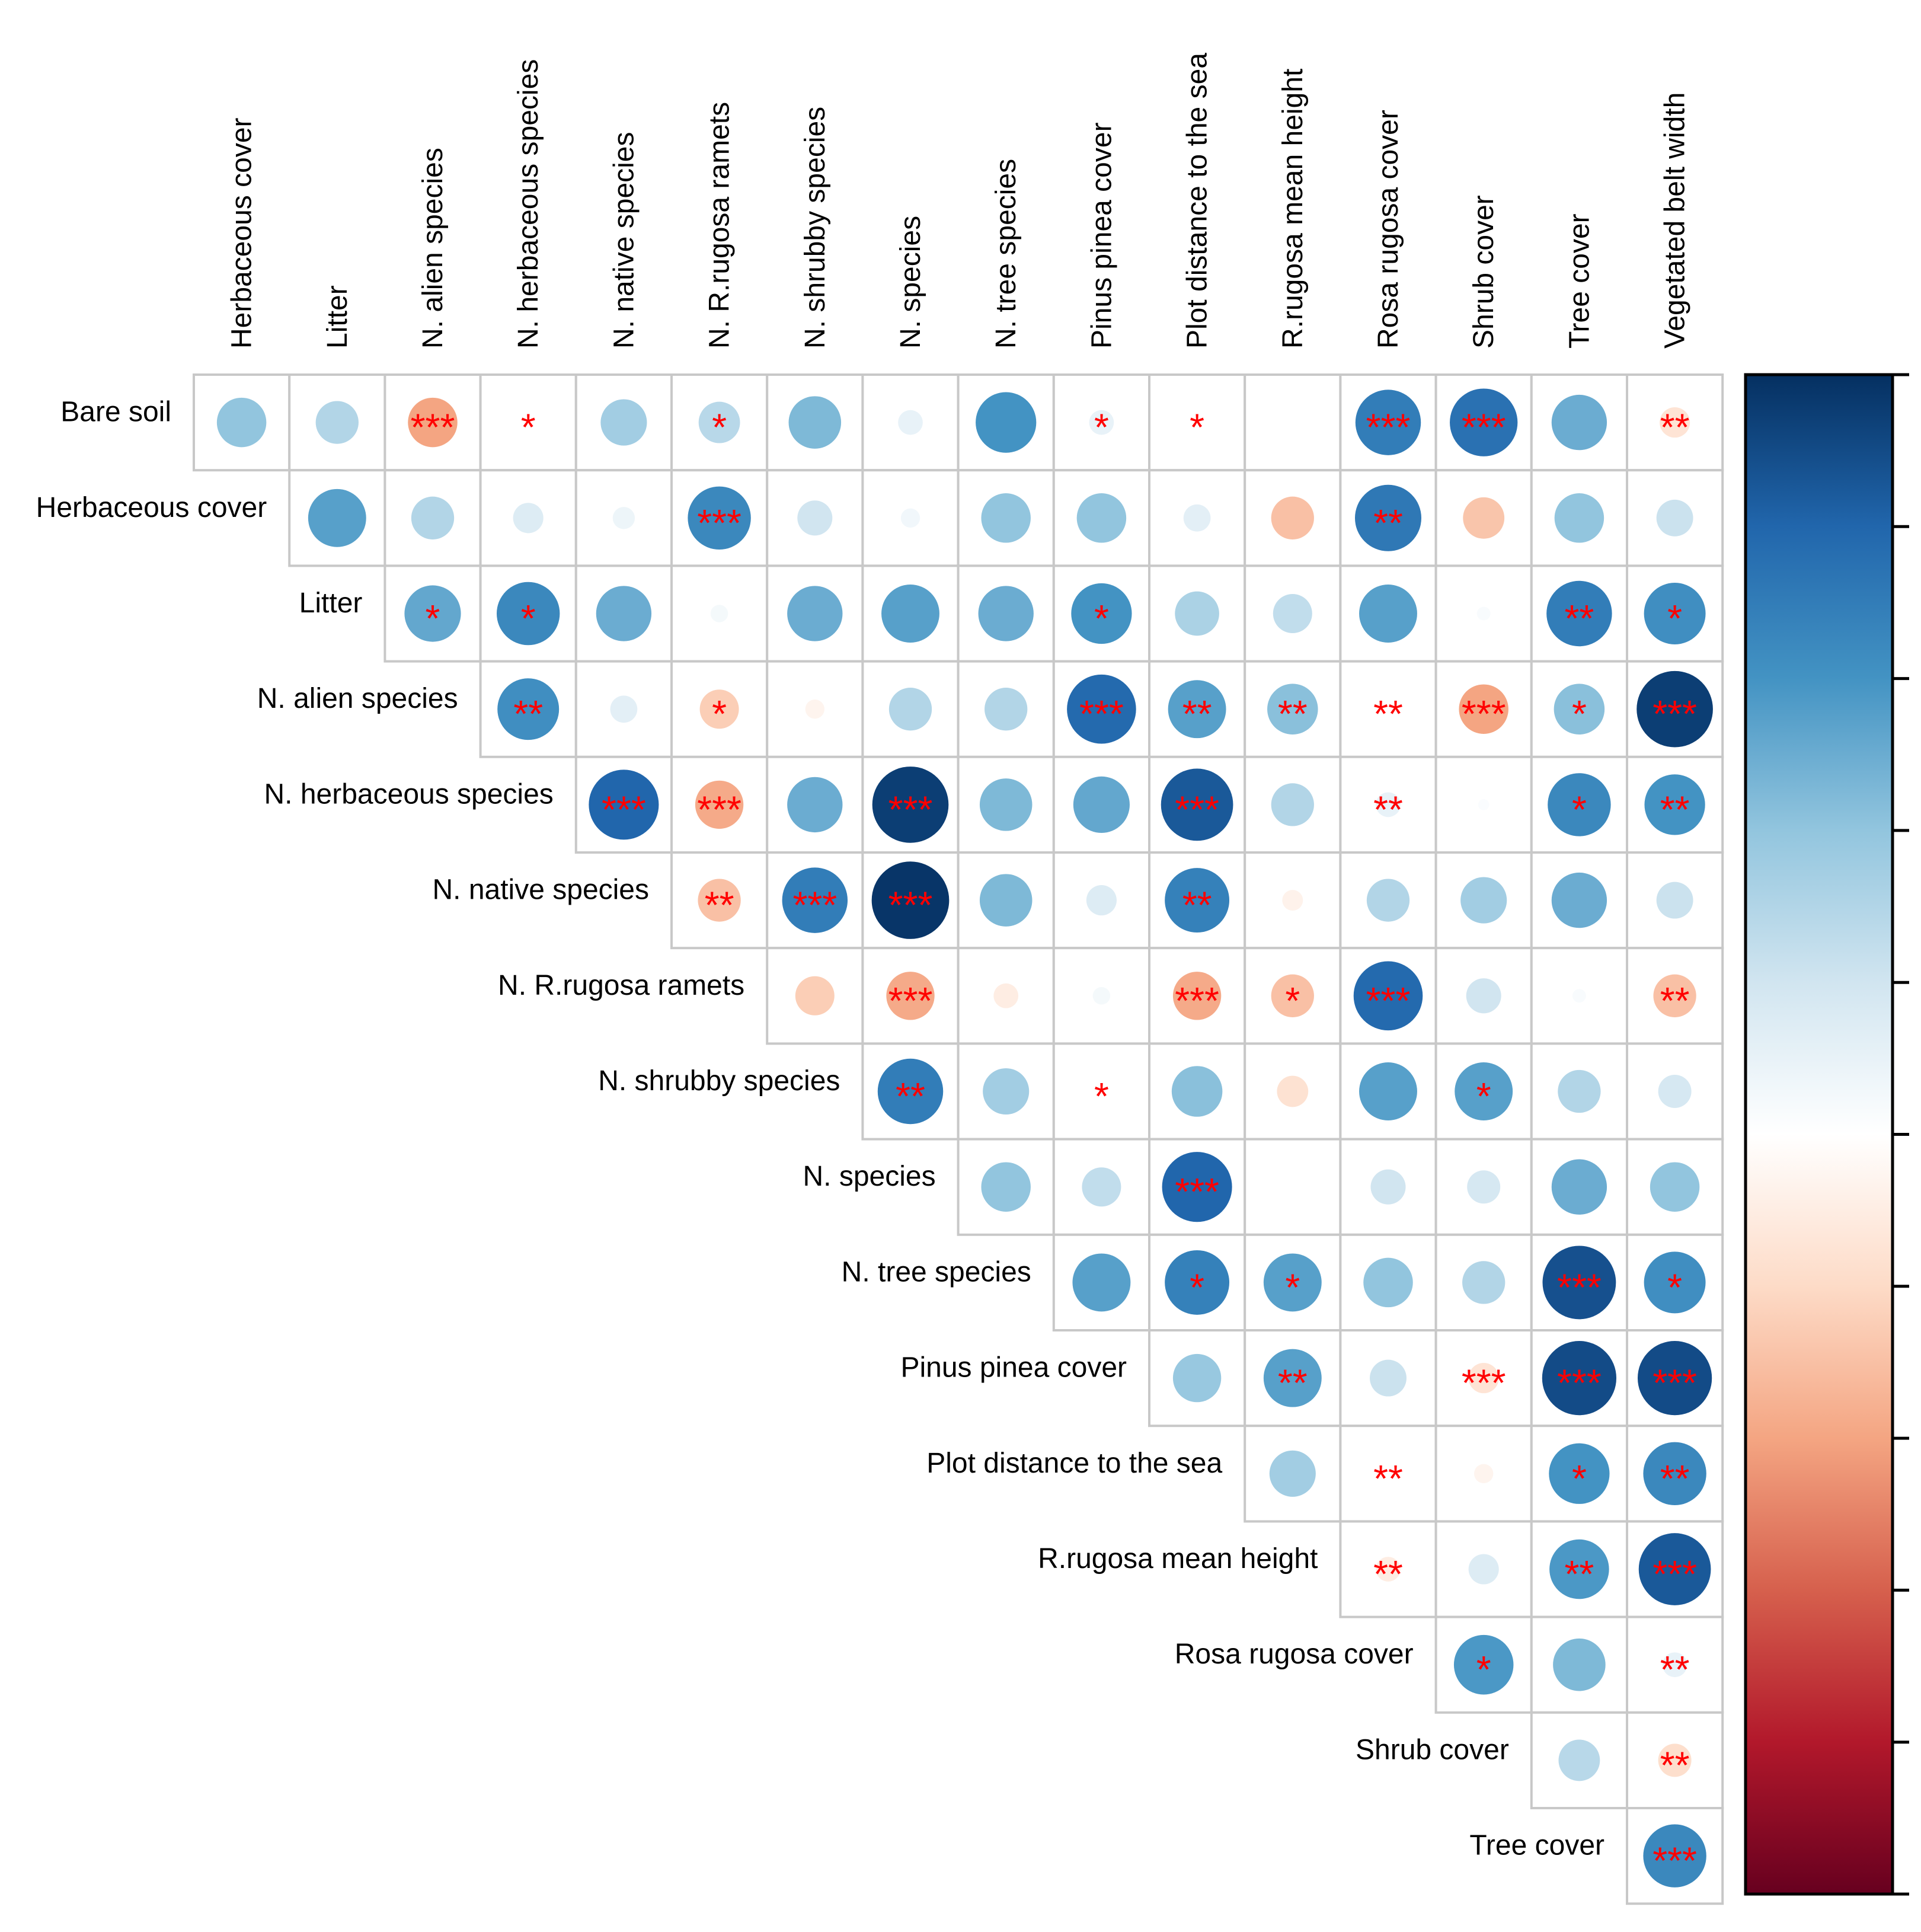 This screenshot has height=1932, width=1921. What do you see at coordinates (937, 1272) in the screenshot?
I see `row-label: N. tree species` at bounding box center [937, 1272].